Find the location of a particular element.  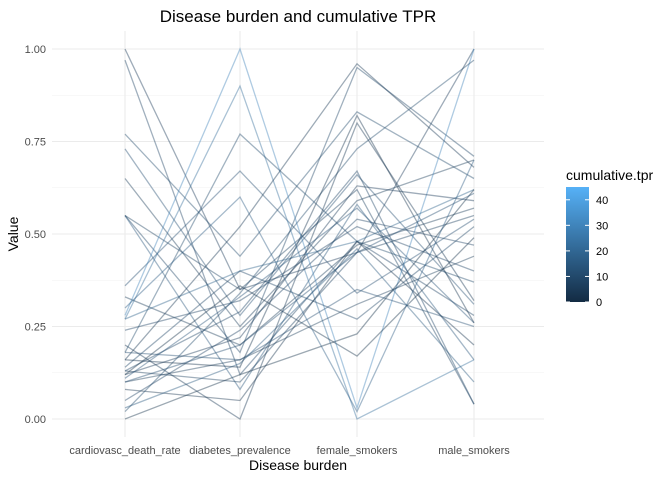

colorbar-tick-label: 40 is located at coordinates (602, 201).